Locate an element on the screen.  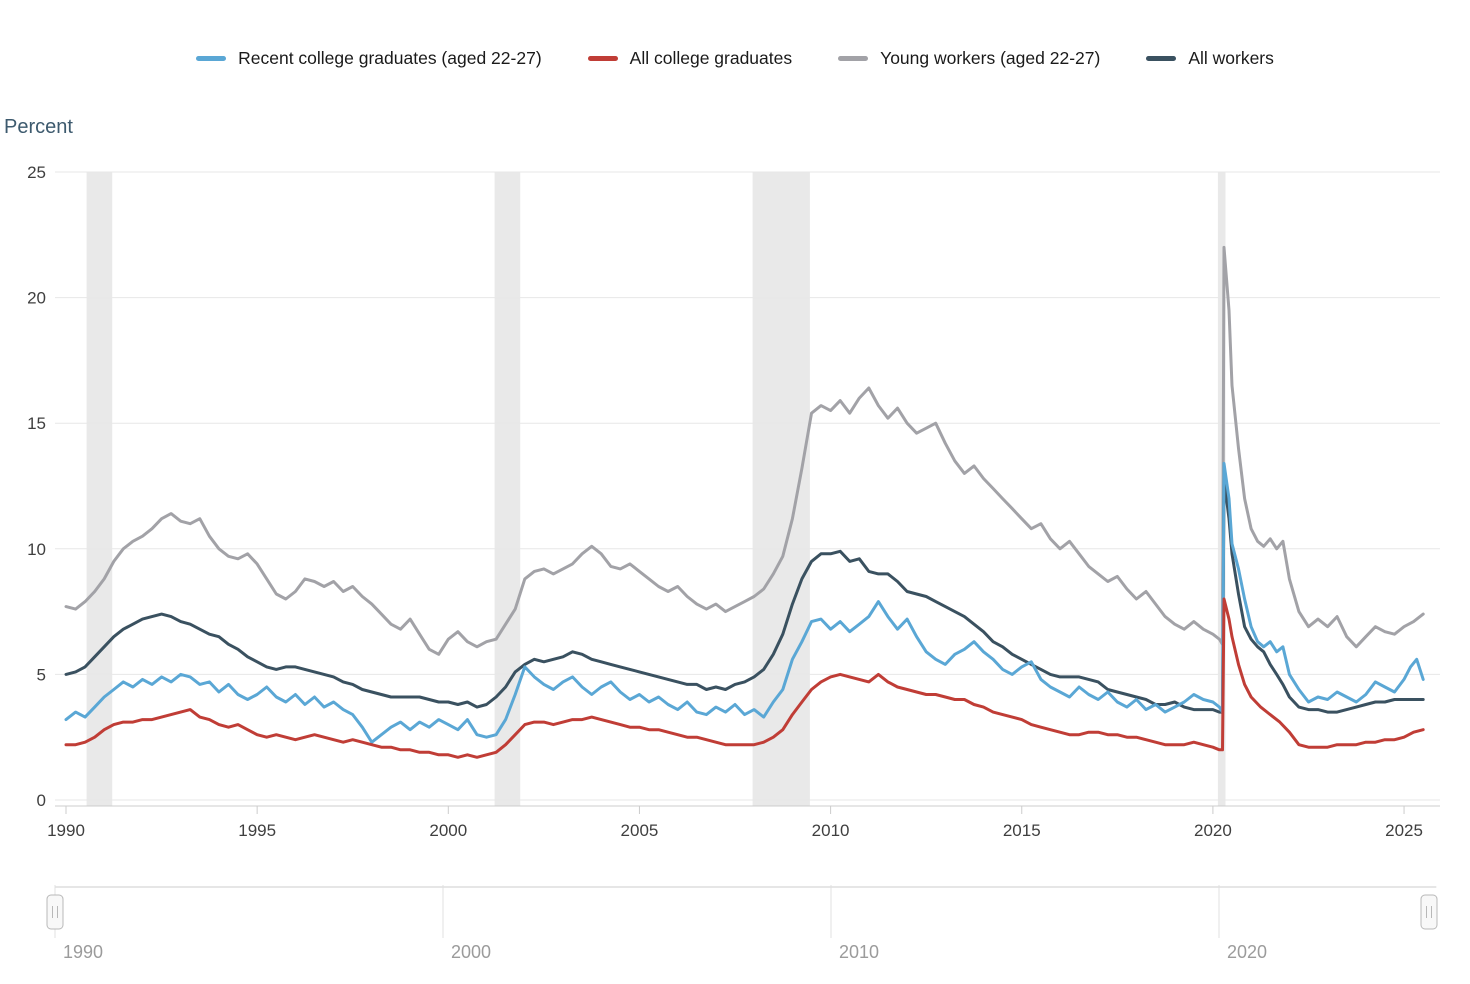
legend-item-1: All college graduates is located at coordinates (690, 58).